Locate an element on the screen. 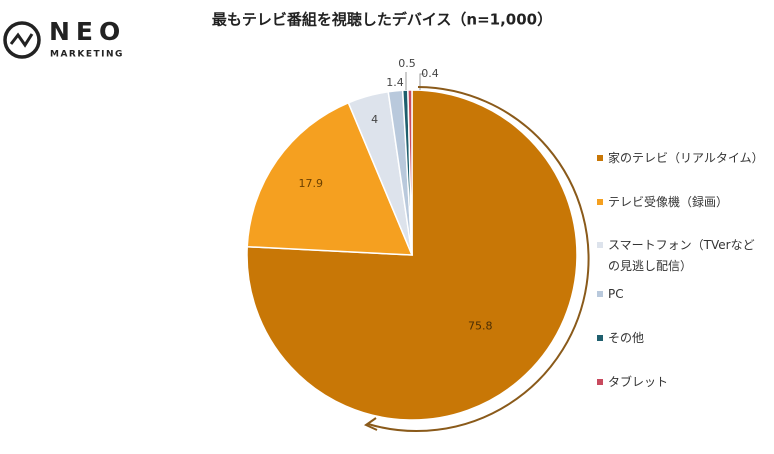 The image size is (774, 454). chart-title: 最もテレビ番組を視聴したデバイス（n=1,000） is located at coordinates (382, 20).